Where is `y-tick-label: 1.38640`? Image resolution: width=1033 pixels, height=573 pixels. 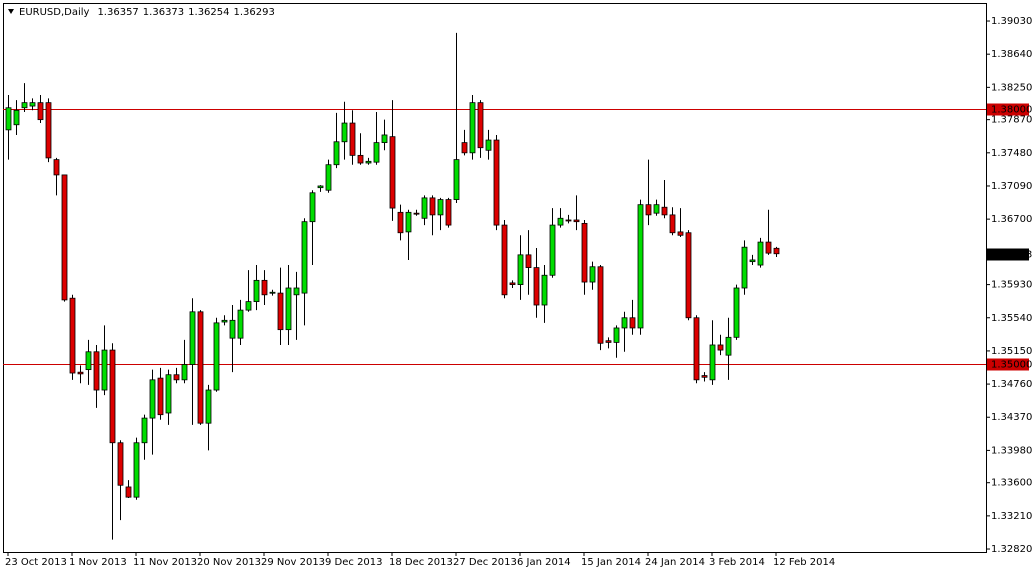
y-tick-label: 1.38640 is located at coordinates (1011, 54).